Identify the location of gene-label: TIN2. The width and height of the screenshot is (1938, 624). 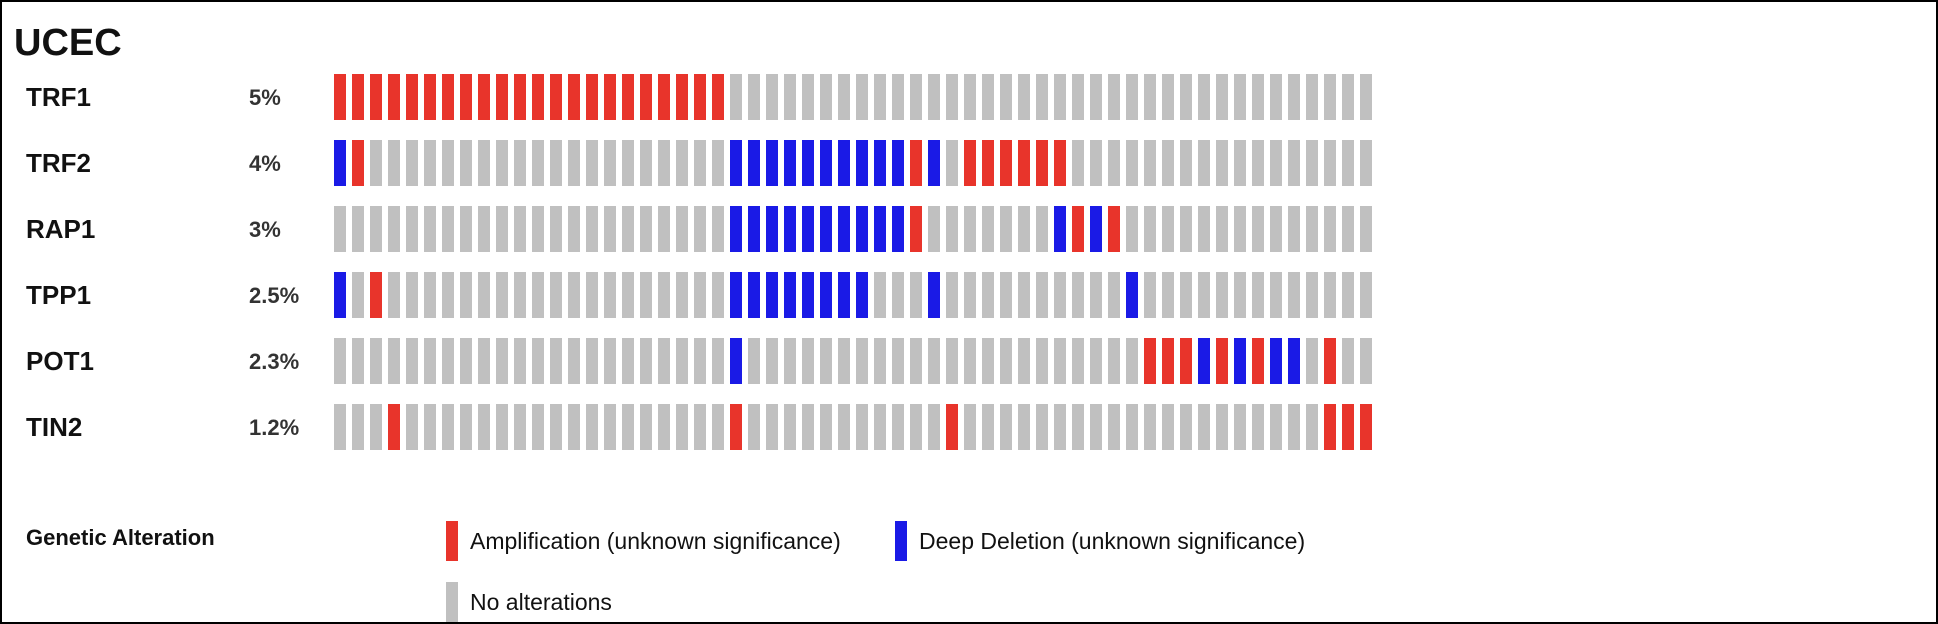
(54, 427).